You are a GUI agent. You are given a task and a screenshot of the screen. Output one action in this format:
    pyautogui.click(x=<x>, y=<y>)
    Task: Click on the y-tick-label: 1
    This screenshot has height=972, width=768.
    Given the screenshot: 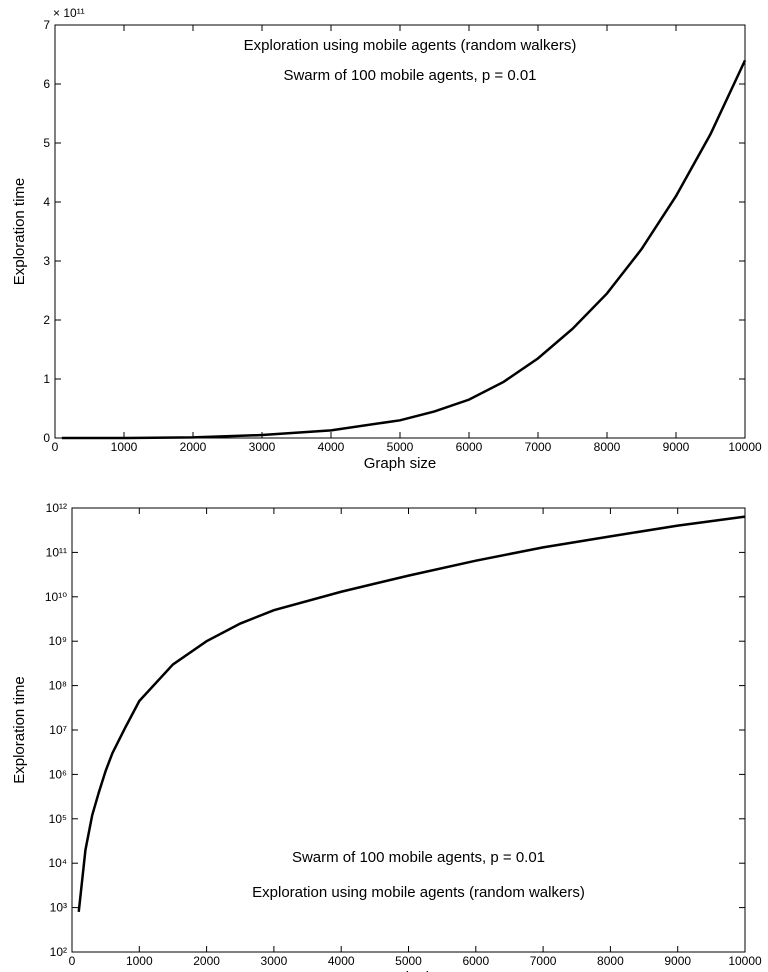 What is the action you would take?
    pyautogui.click(x=46, y=379)
    